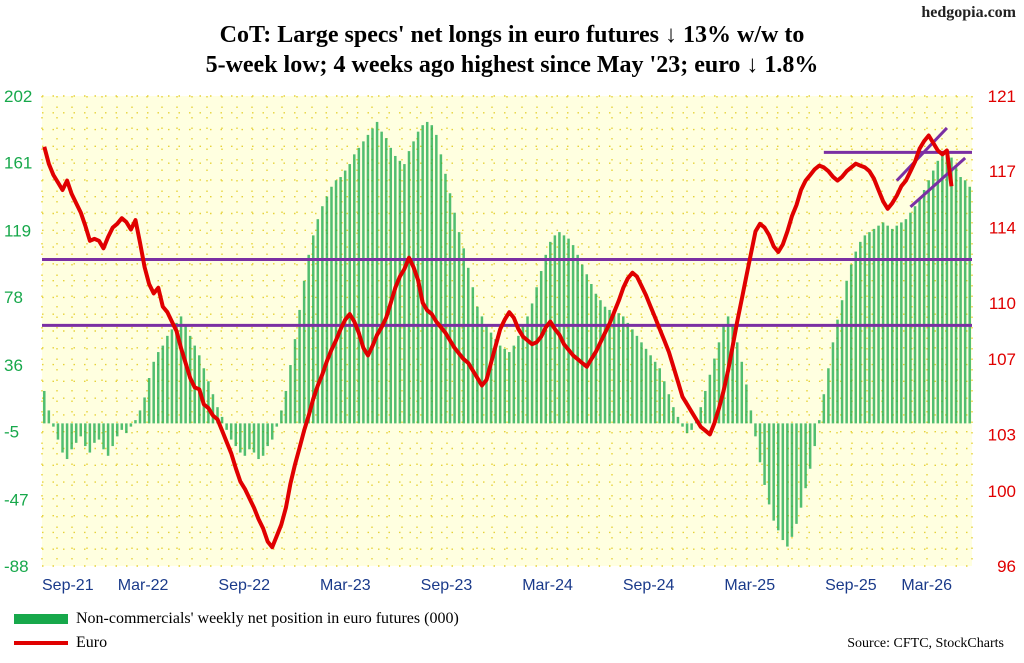 The width and height of the screenshot is (1024, 663). What do you see at coordinates (926, 585) in the screenshot?
I see `x-axis-tick: Mar-26` at bounding box center [926, 585].